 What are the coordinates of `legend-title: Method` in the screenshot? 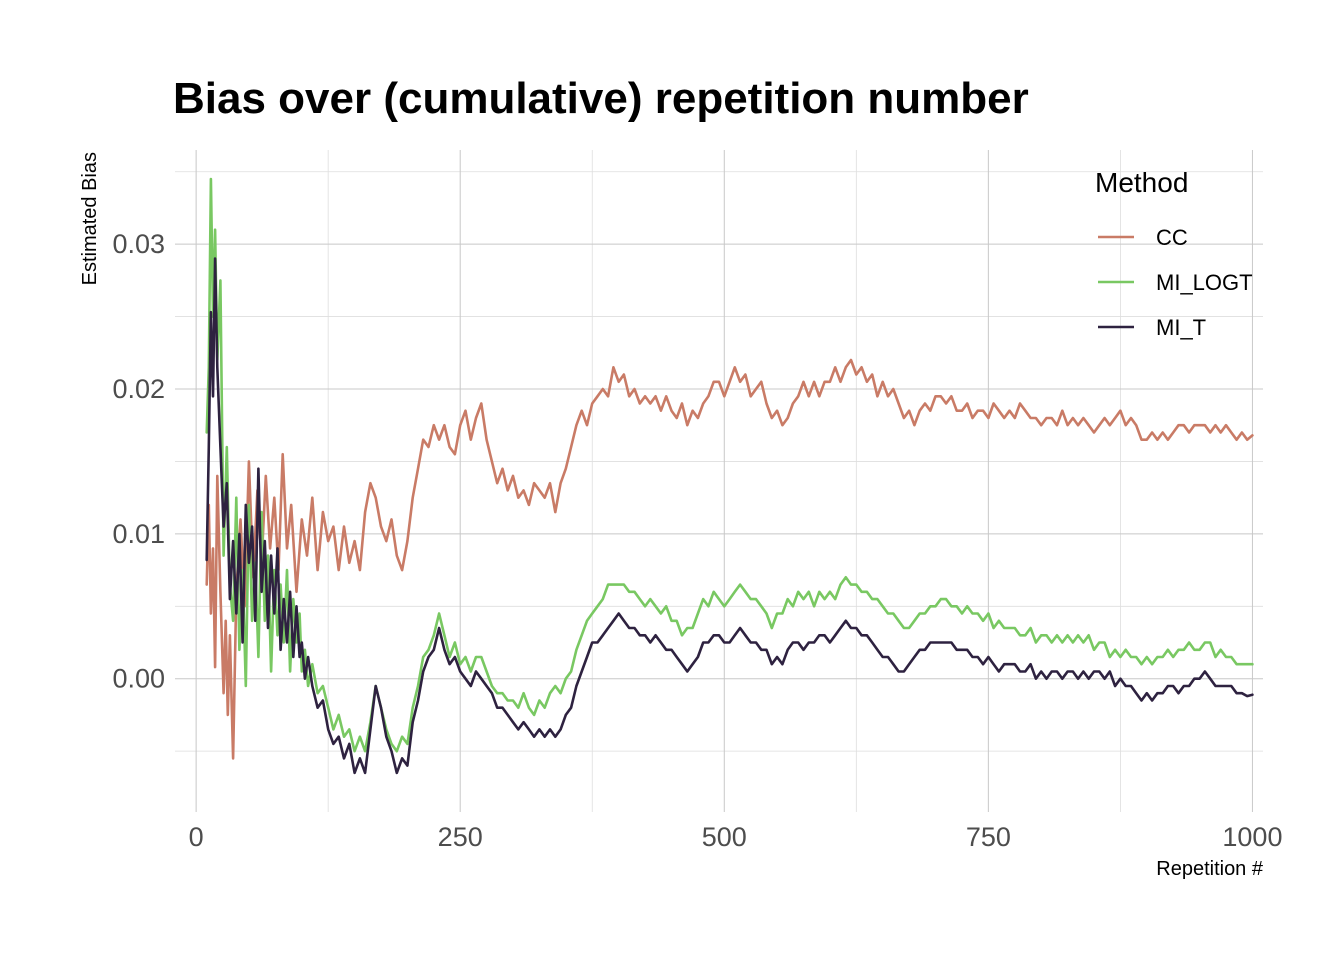 It's located at (1141, 182).